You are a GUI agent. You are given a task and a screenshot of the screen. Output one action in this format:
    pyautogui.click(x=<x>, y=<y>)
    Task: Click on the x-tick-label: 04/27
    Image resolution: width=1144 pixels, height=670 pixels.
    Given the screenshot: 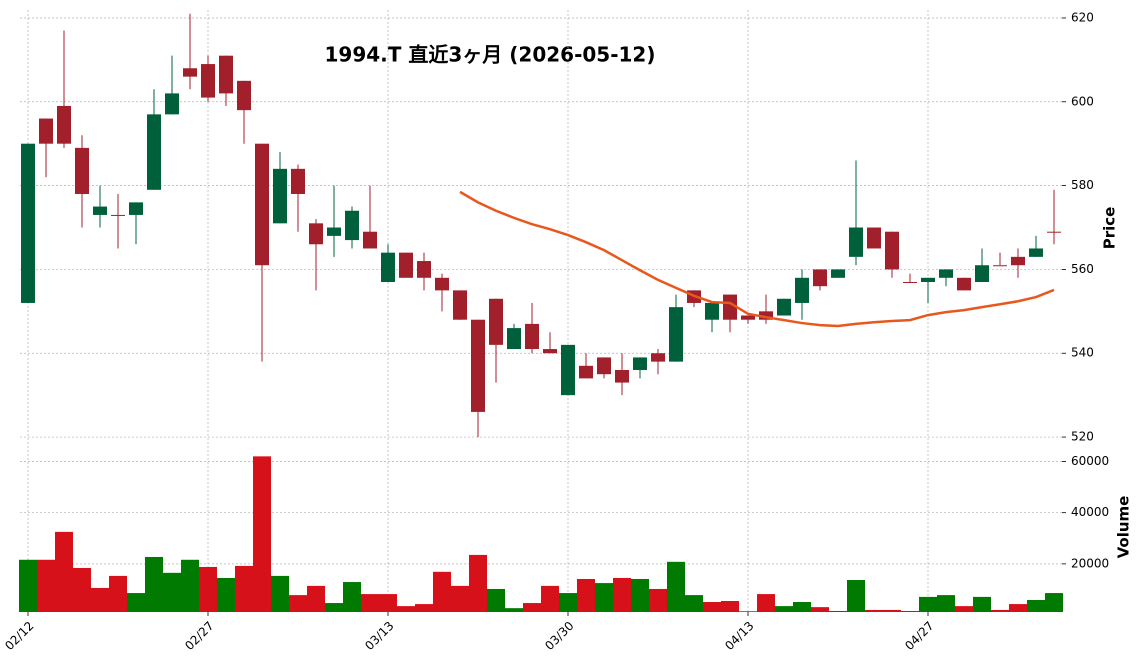 What is the action you would take?
    pyautogui.click(x=919, y=636)
    